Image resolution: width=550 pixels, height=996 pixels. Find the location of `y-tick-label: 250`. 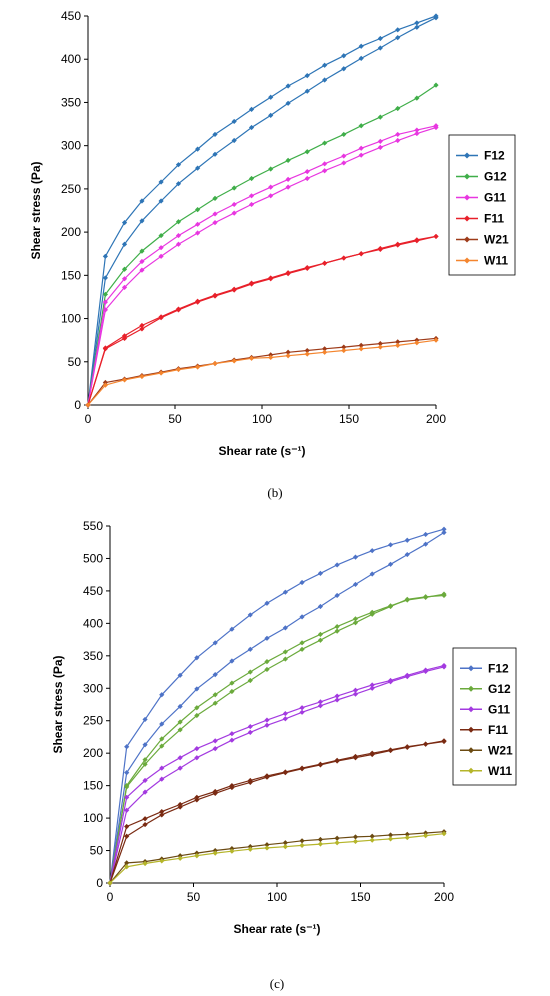

y-tick-label: 250 is located at coordinates (71, 189).